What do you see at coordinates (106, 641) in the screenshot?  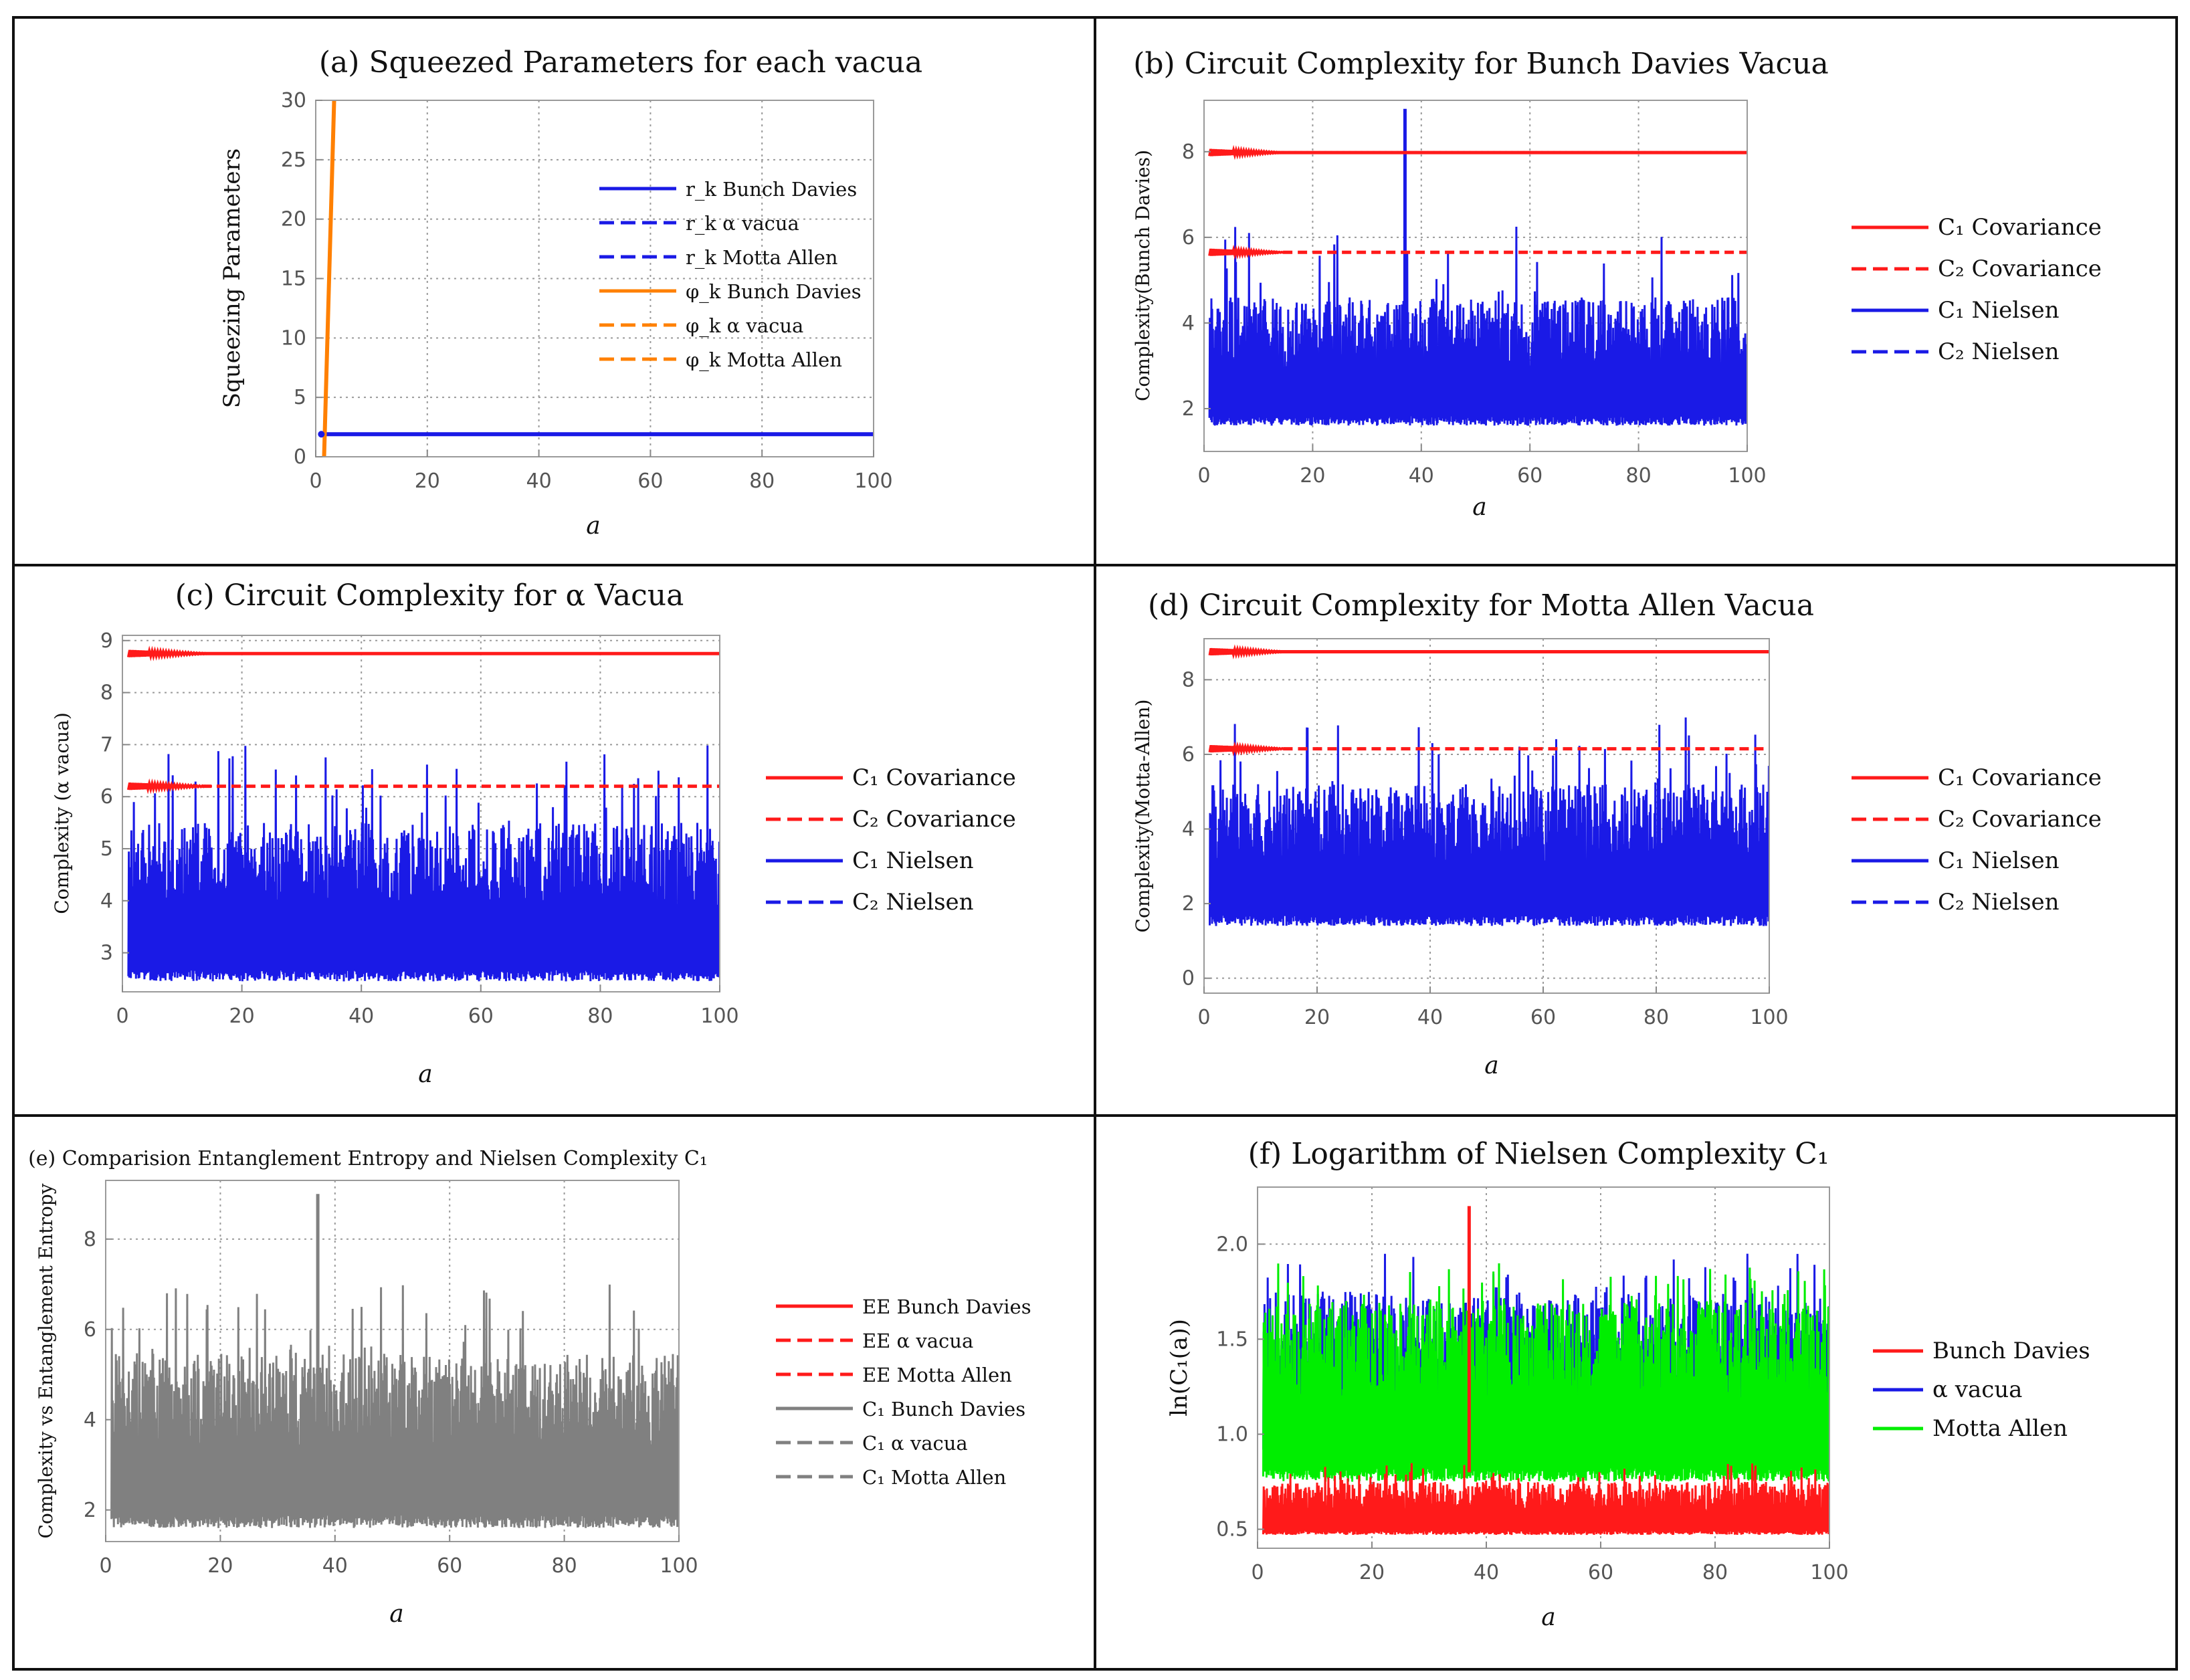 I see `y-tick-label: 9` at bounding box center [106, 641].